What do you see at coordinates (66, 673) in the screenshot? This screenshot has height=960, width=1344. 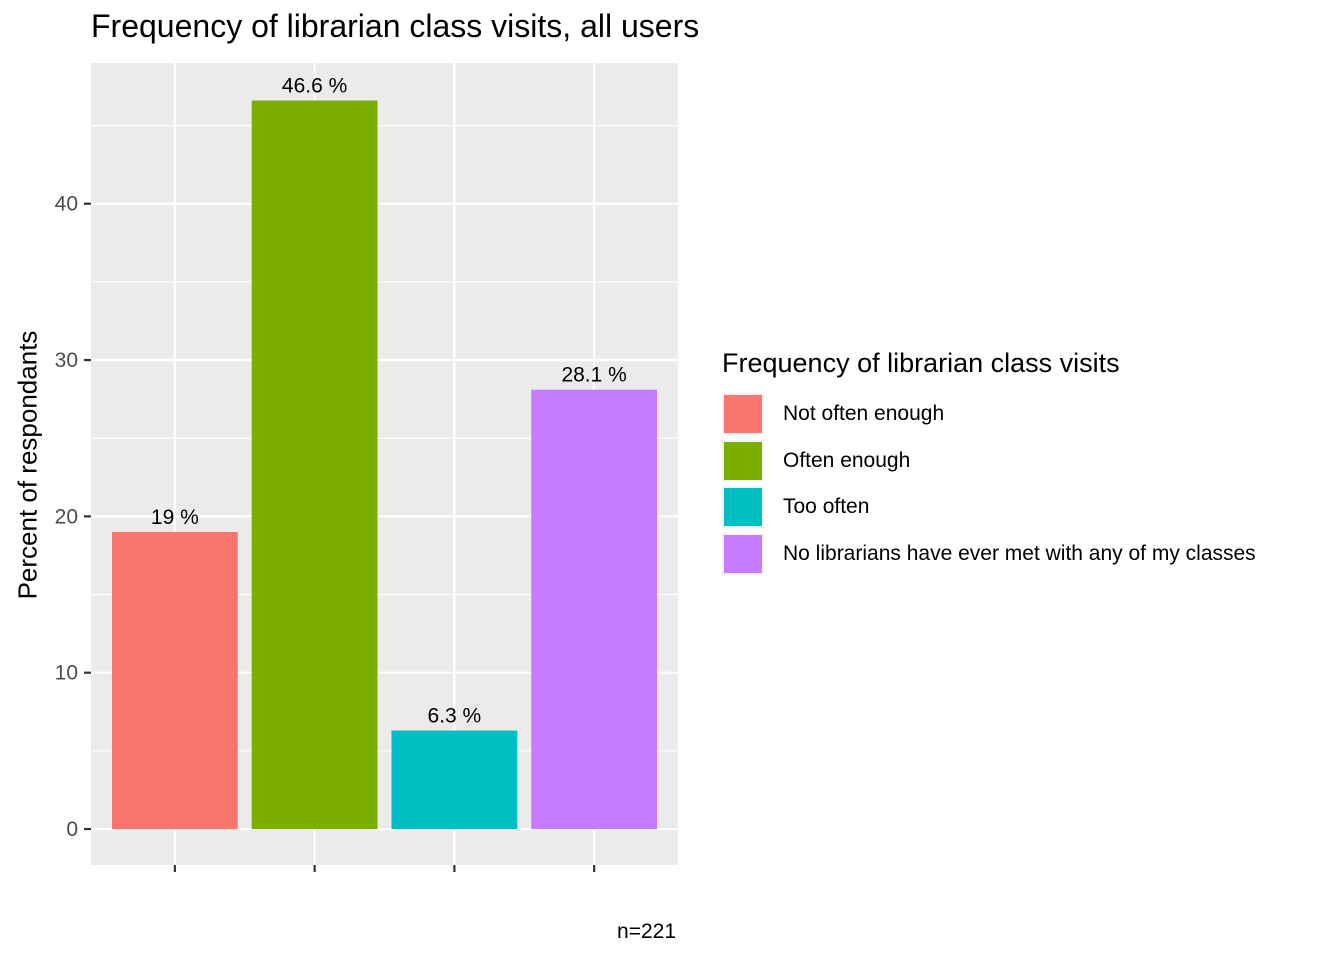 I see `y-tick-label: 10` at bounding box center [66, 673].